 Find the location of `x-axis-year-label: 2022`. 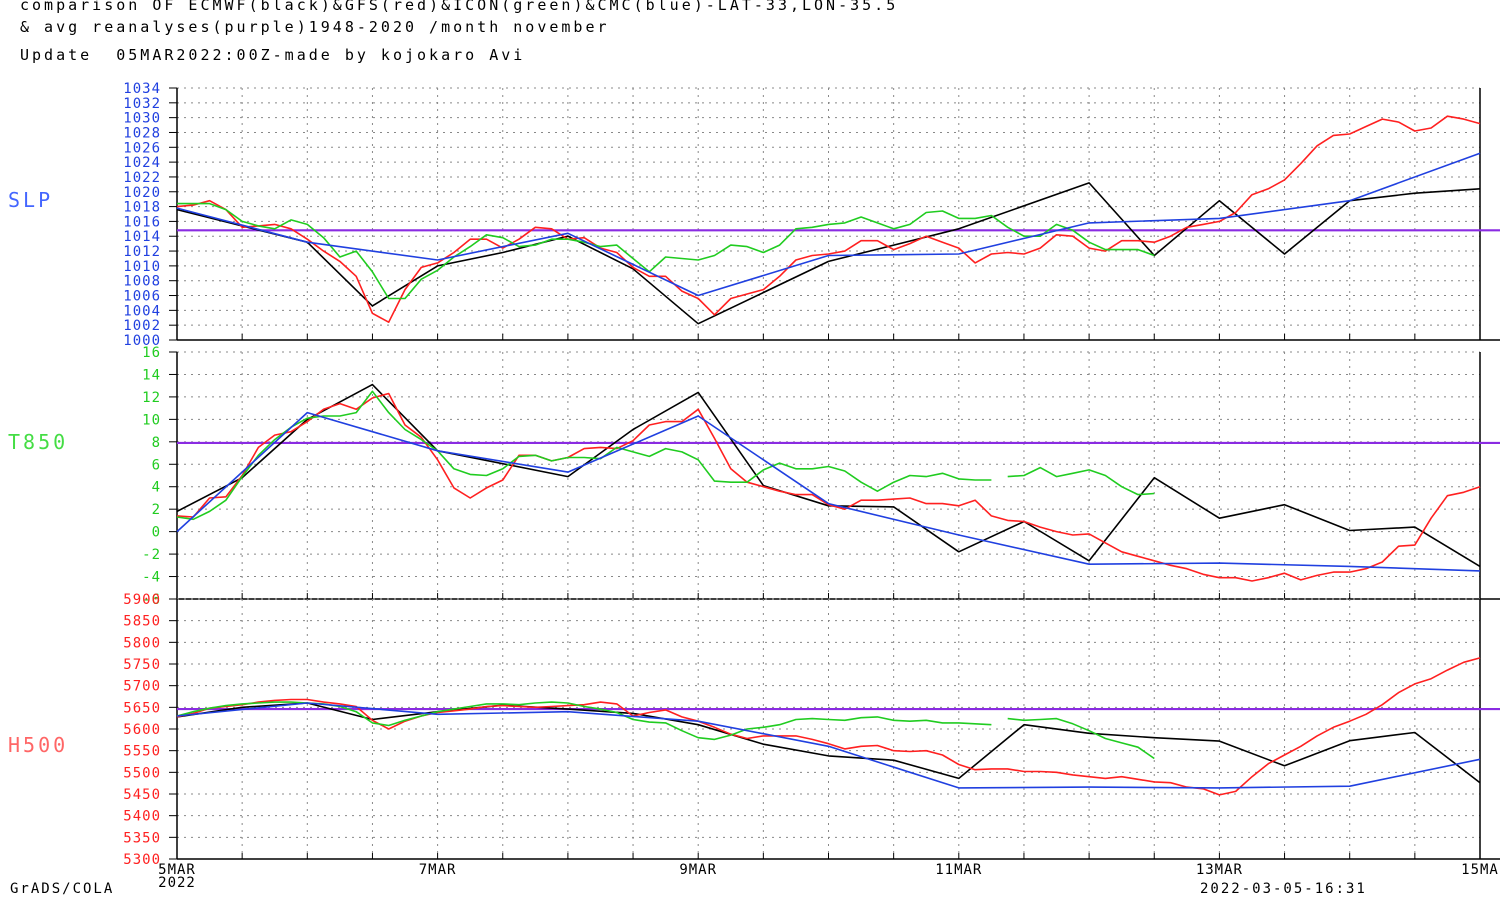

x-axis-year-label: 2022 is located at coordinates (177, 883).